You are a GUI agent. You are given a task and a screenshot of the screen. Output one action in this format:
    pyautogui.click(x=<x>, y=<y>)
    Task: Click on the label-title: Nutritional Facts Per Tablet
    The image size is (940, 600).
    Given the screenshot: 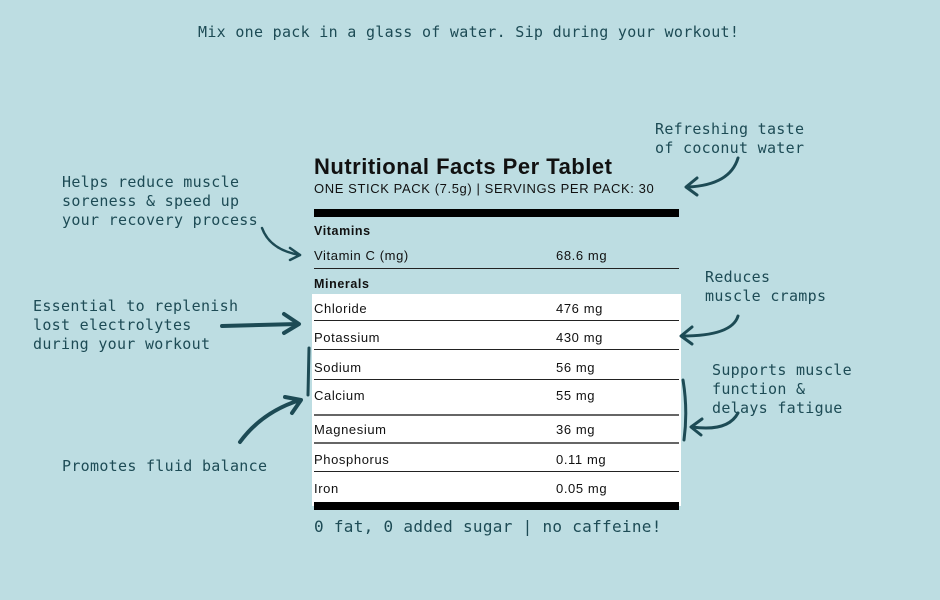 What is the action you would take?
    pyautogui.click(x=463, y=166)
    